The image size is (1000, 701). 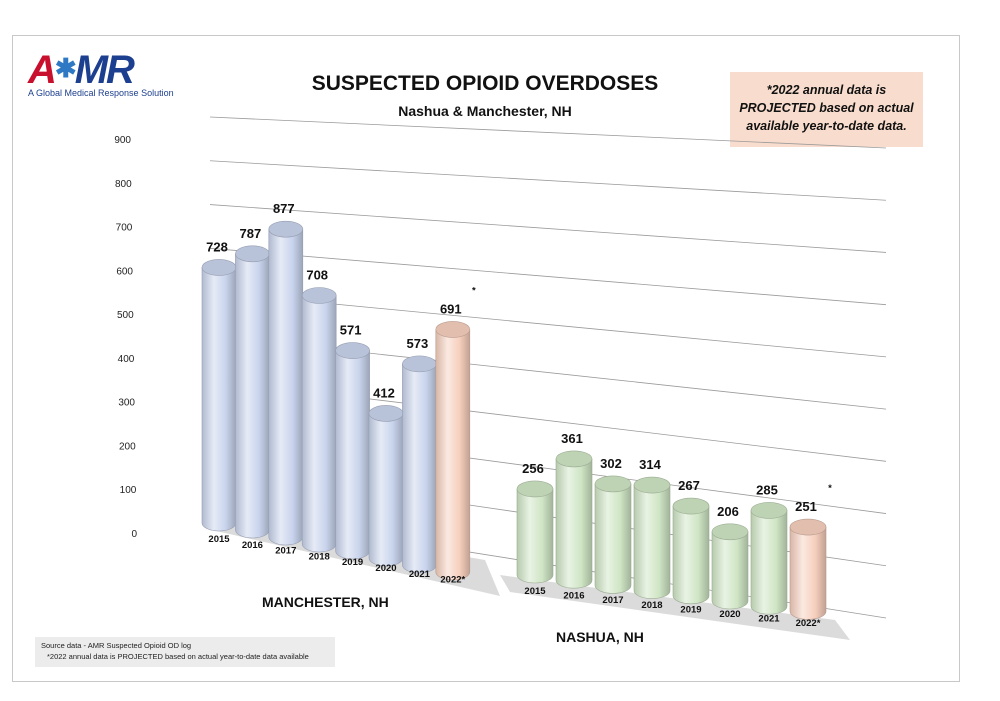 What do you see at coordinates (572, 438) in the screenshot?
I see `value-label: 361` at bounding box center [572, 438].